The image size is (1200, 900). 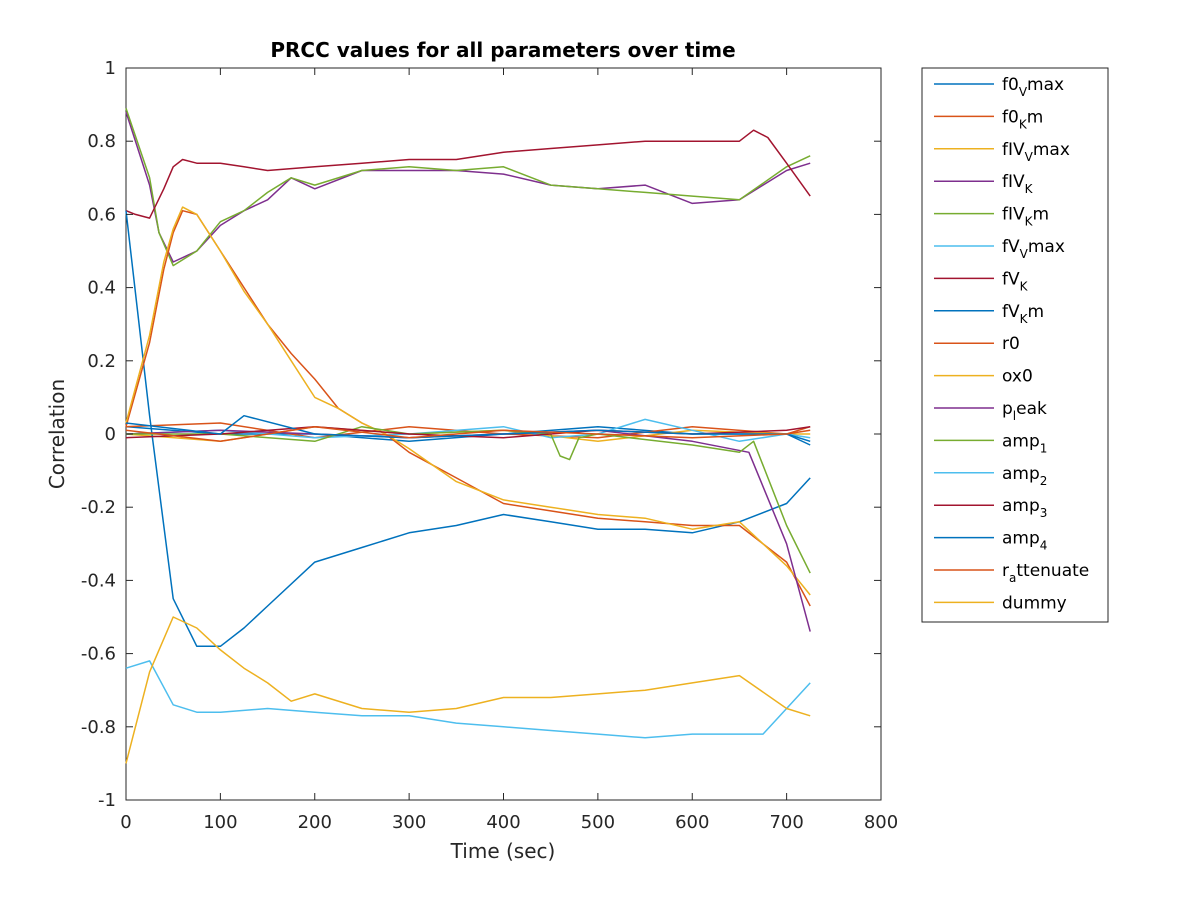 I want to click on x-tick-label: 700, so click(x=786, y=822).